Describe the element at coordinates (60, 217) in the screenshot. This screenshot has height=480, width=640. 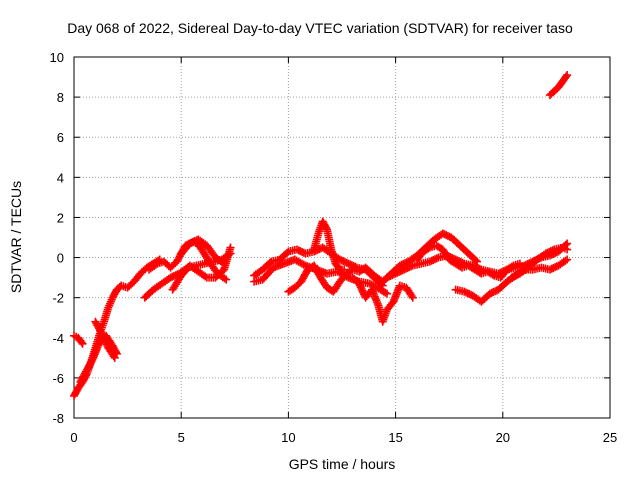
I see `y-tick-label: 2` at that location.